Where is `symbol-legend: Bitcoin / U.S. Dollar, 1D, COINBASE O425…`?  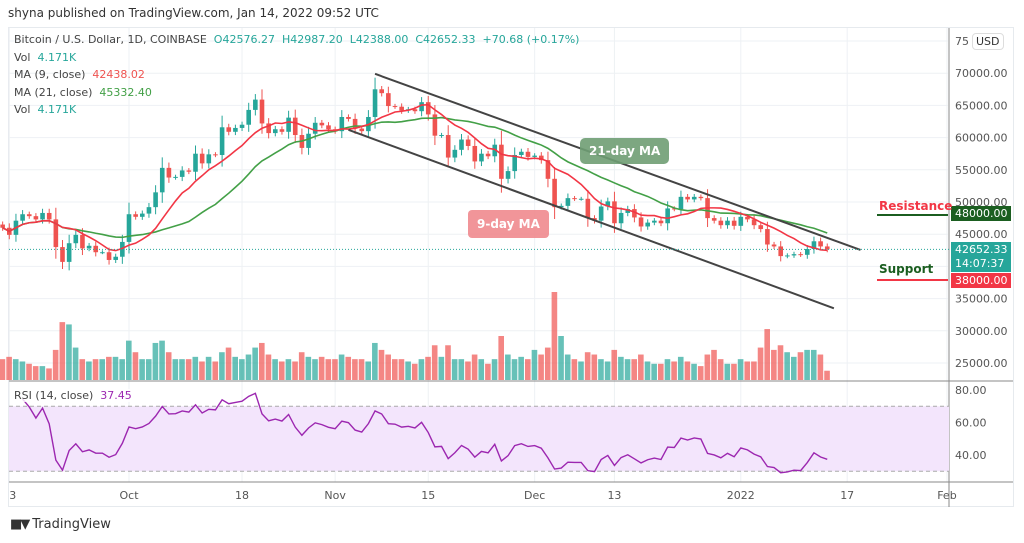
symbol-legend: Bitcoin / U.S. Dollar, 1D, COINBASE O425… is located at coordinates (296, 39).